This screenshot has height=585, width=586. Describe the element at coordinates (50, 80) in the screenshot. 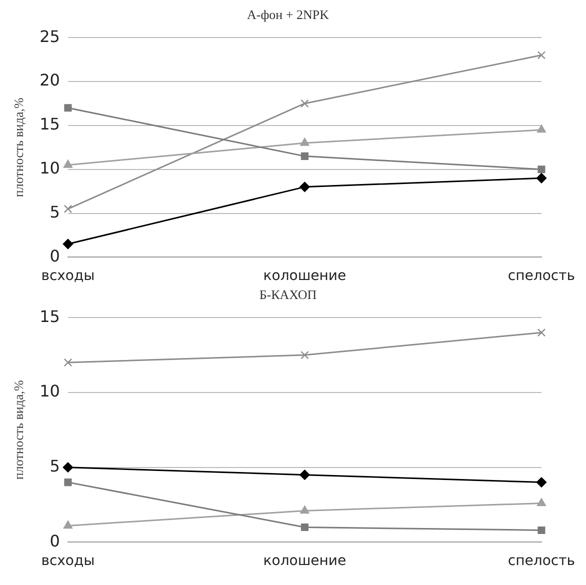

I see `y-tick-label: 20` at that location.